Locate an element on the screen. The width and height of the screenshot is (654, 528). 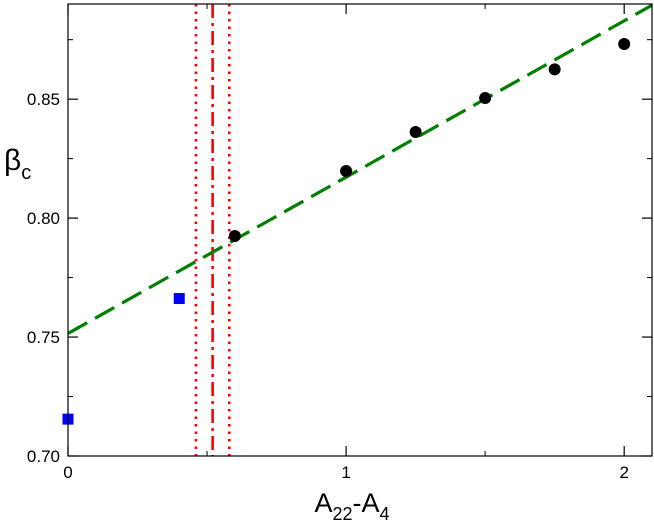
x-axis-title-mid: -A is located at coordinates (366, 503).